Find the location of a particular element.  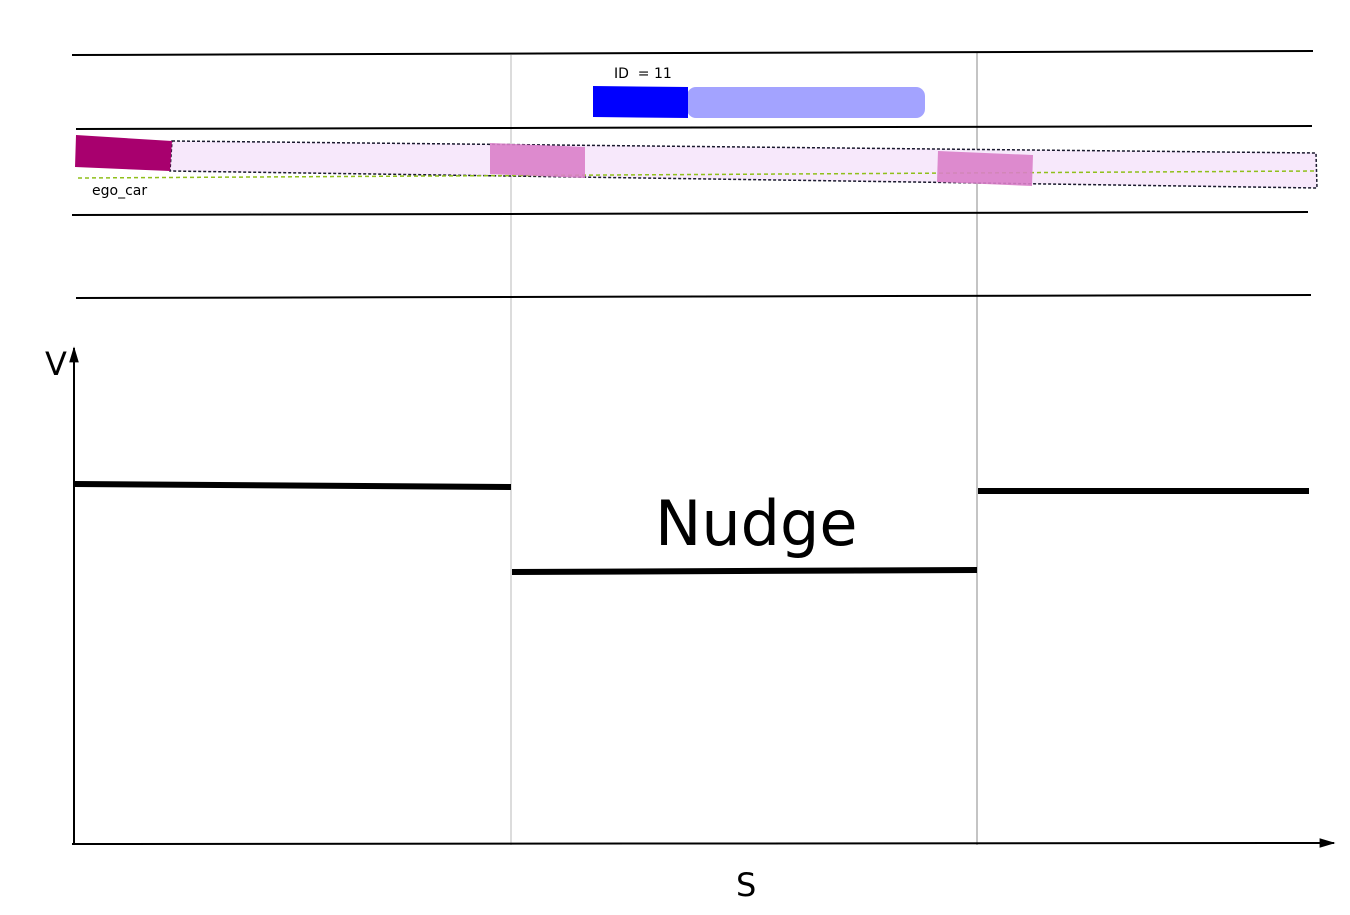

nudge-region-label: Nudge is located at coordinates (756, 523).